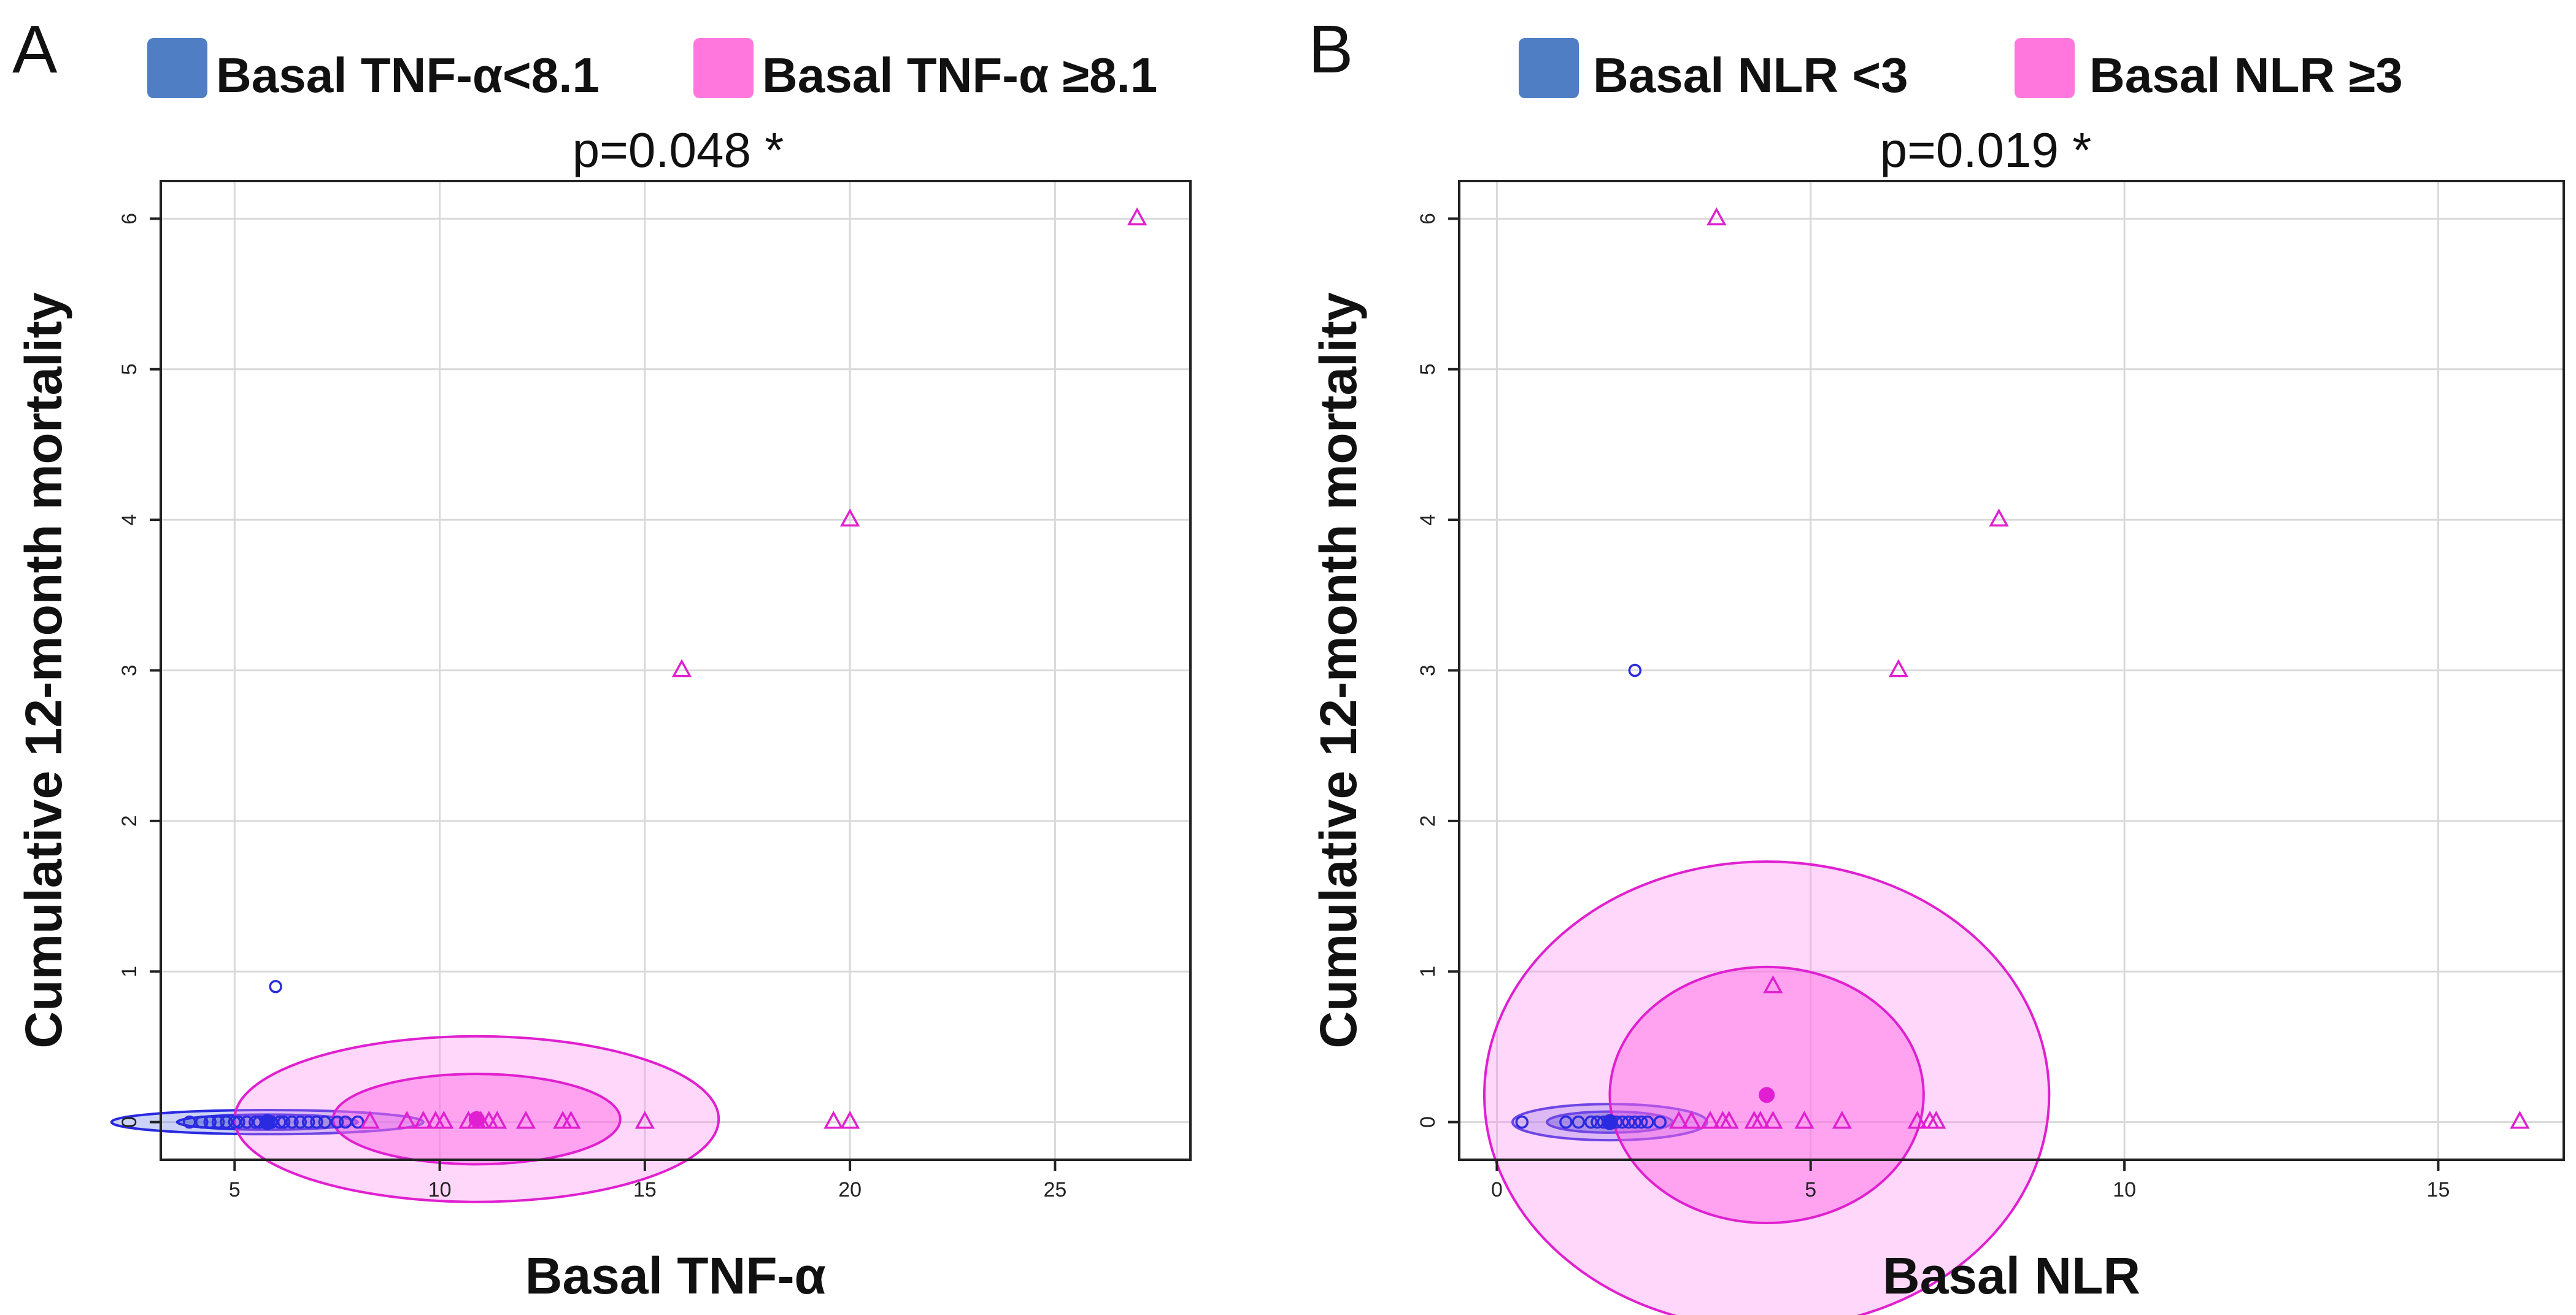 The width and height of the screenshot is (2576, 1315). I want to click on plot-b-y-tick-label-1: 1, so click(1428, 972).